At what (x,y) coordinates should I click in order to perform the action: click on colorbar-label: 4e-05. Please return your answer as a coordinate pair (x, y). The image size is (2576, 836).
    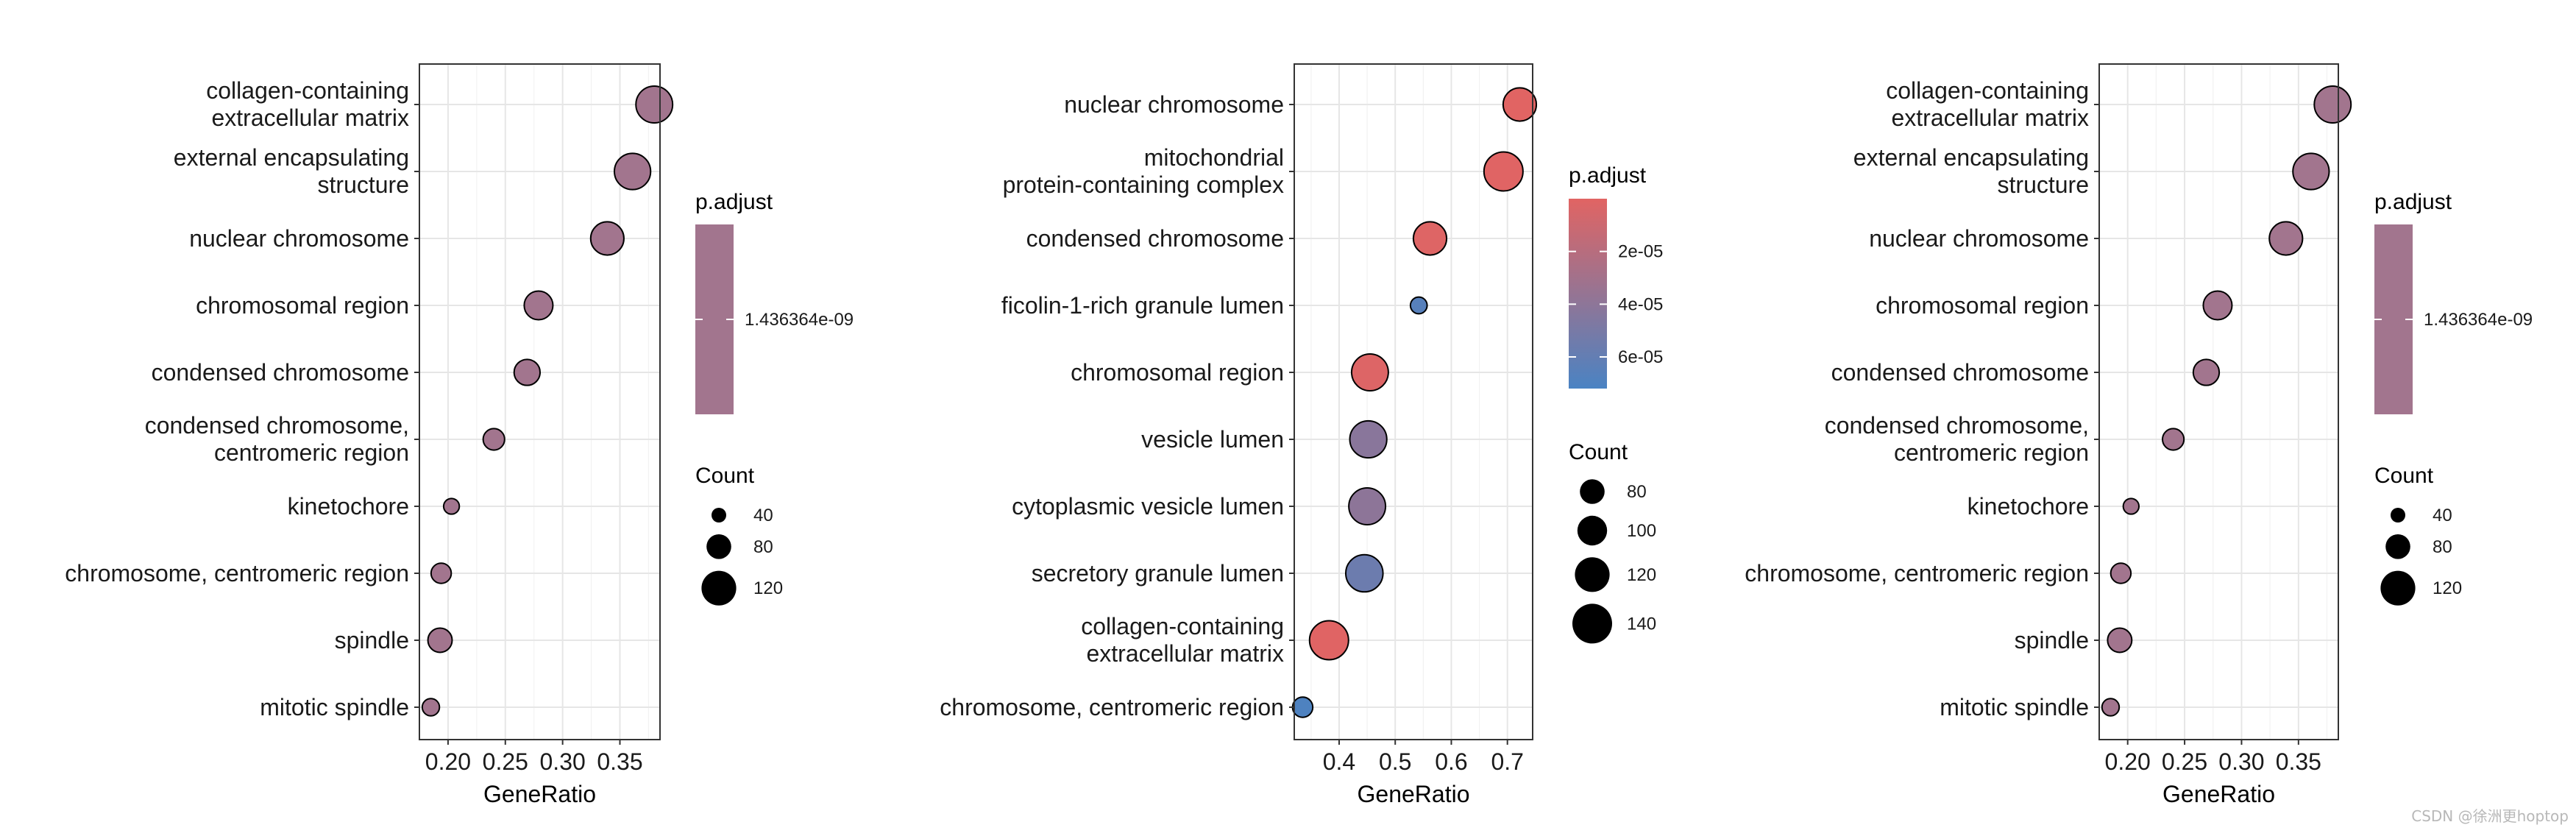
    Looking at the image, I should click on (1640, 304).